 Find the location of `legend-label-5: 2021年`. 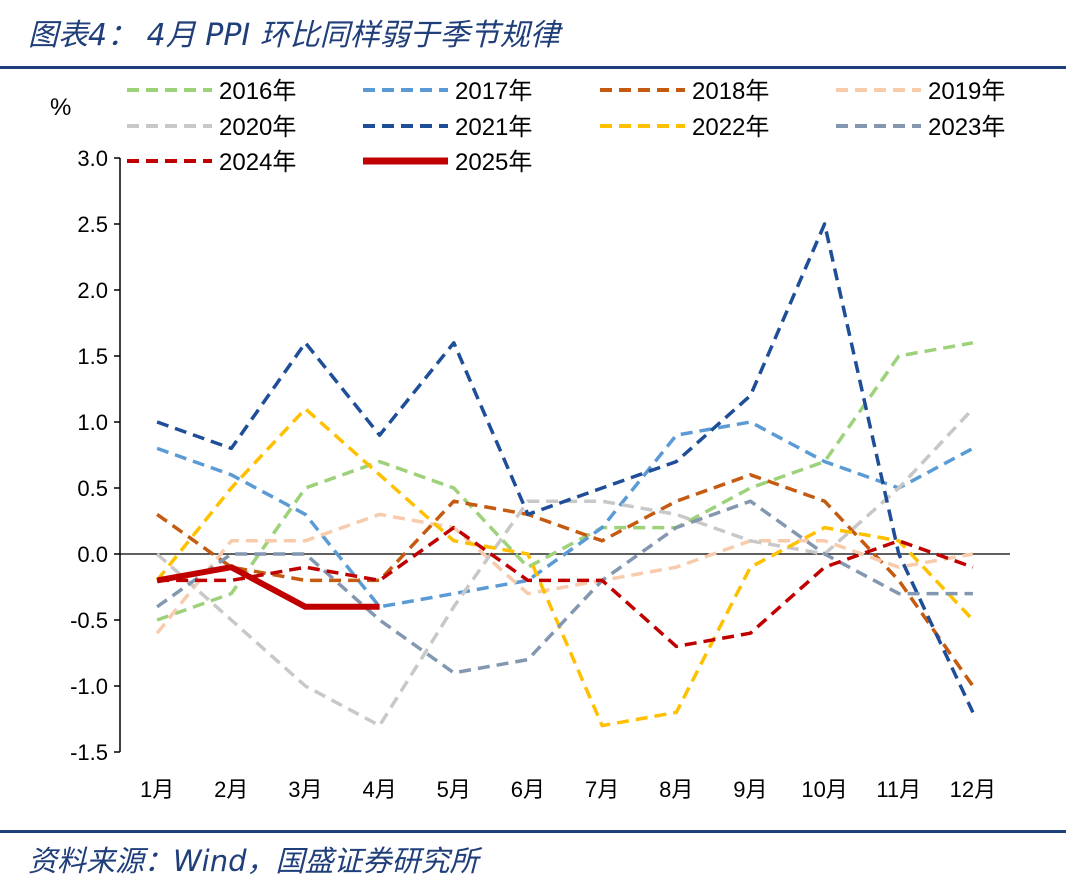

legend-label-5: 2021年 is located at coordinates (493, 127).